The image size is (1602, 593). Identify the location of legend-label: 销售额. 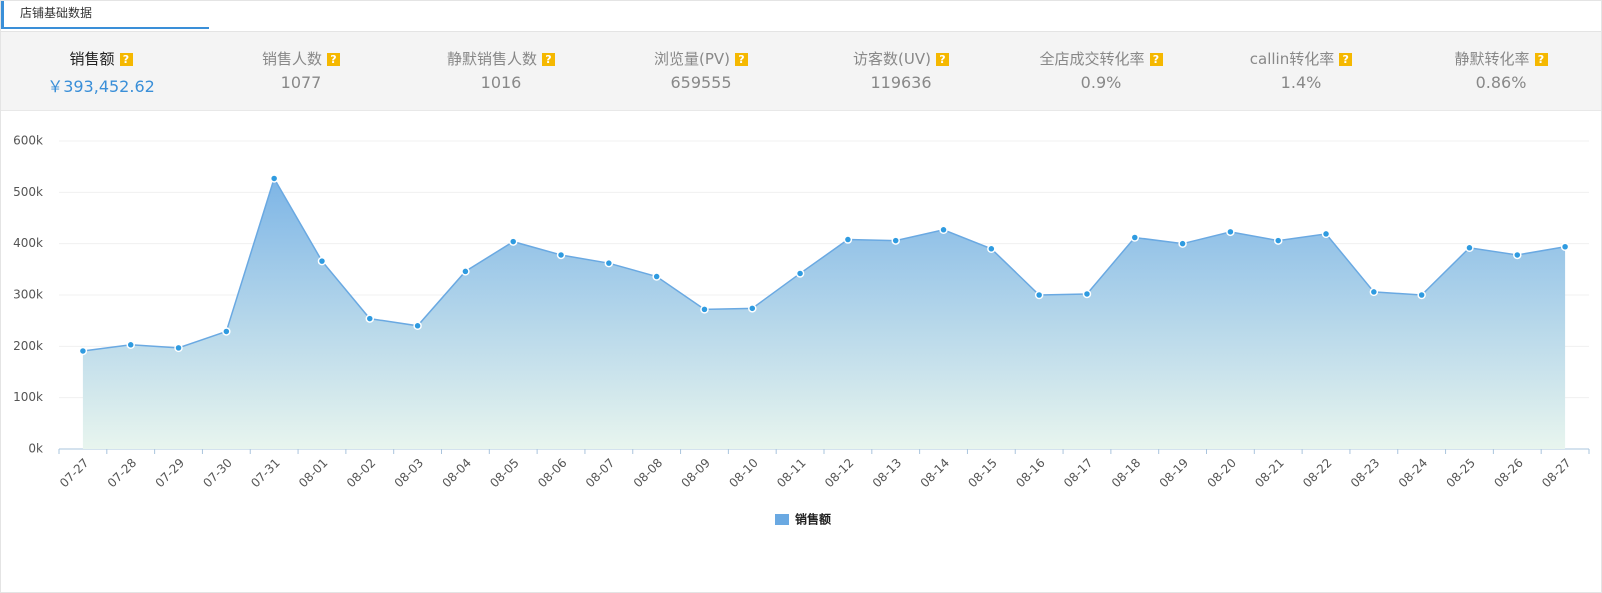
(813, 519).